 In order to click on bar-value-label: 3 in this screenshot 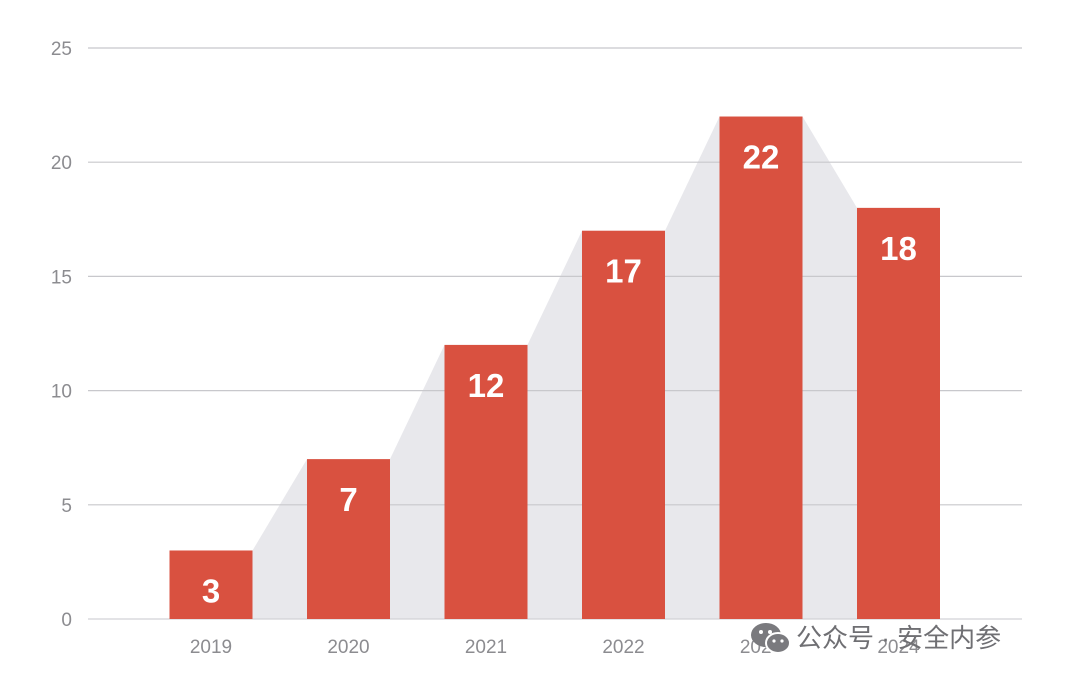, I will do `click(211, 590)`.